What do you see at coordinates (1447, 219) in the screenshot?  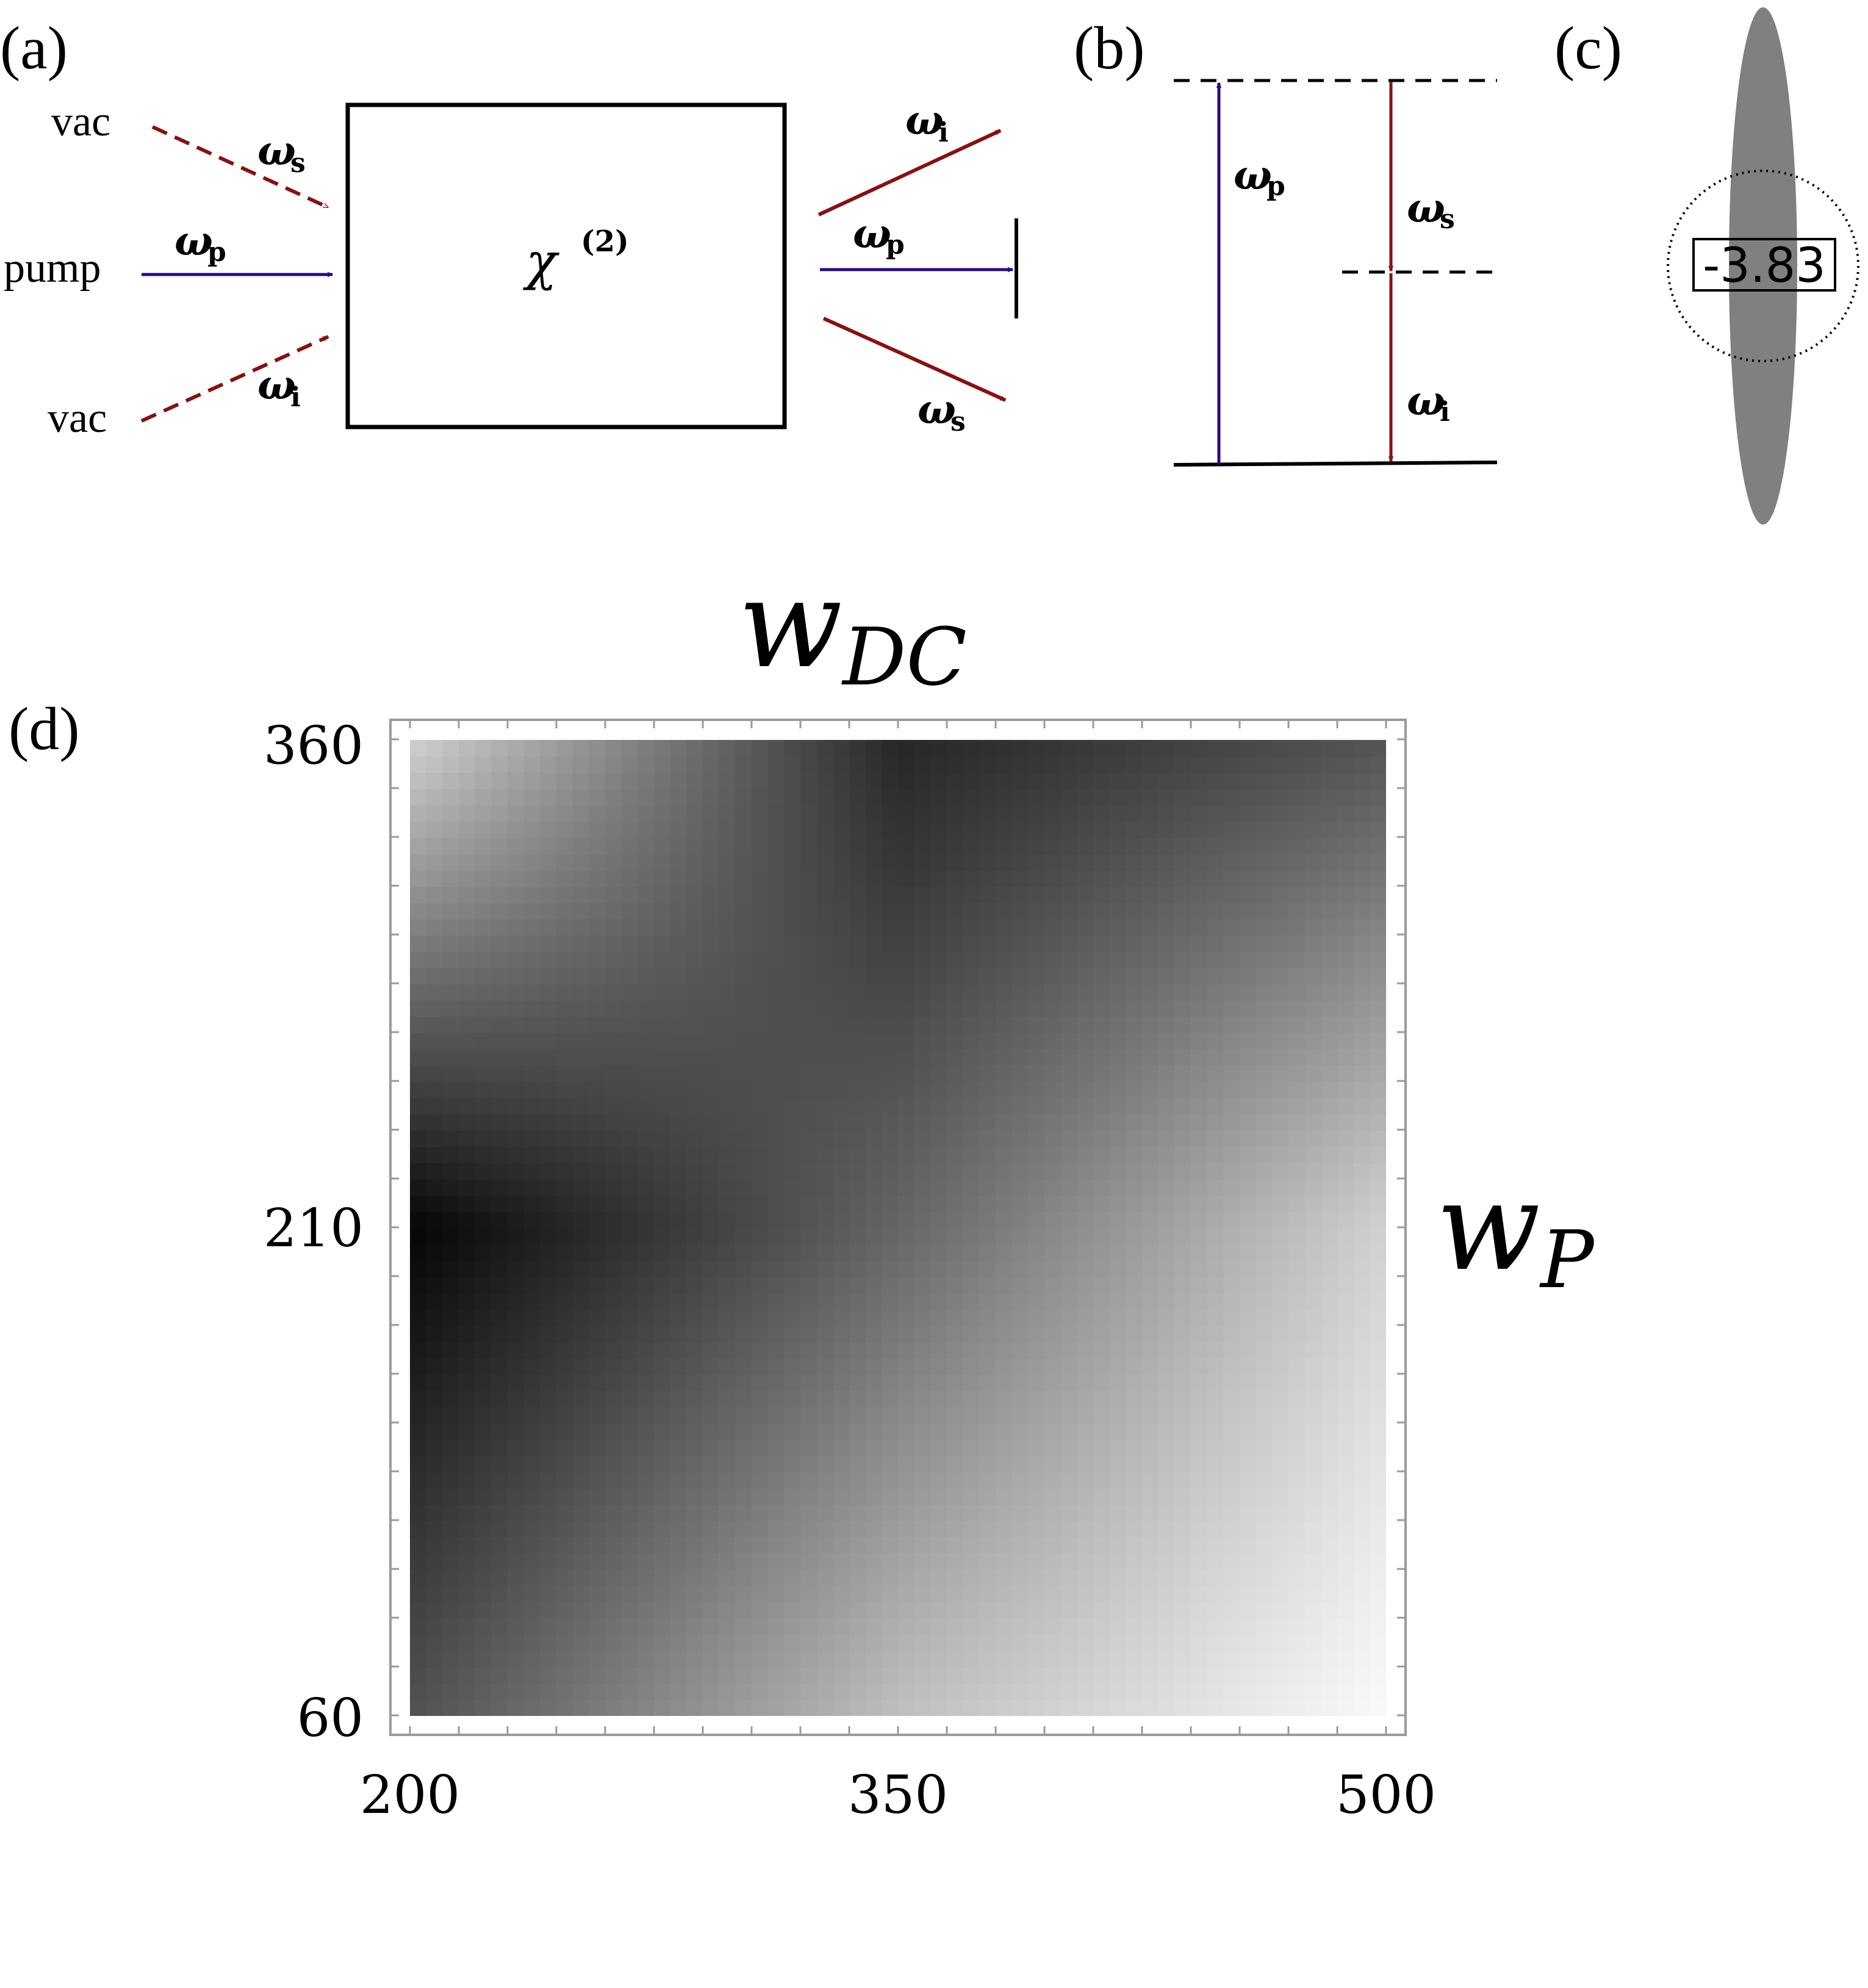 I see `b-signal-sub: s` at bounding box center [1447, 219].